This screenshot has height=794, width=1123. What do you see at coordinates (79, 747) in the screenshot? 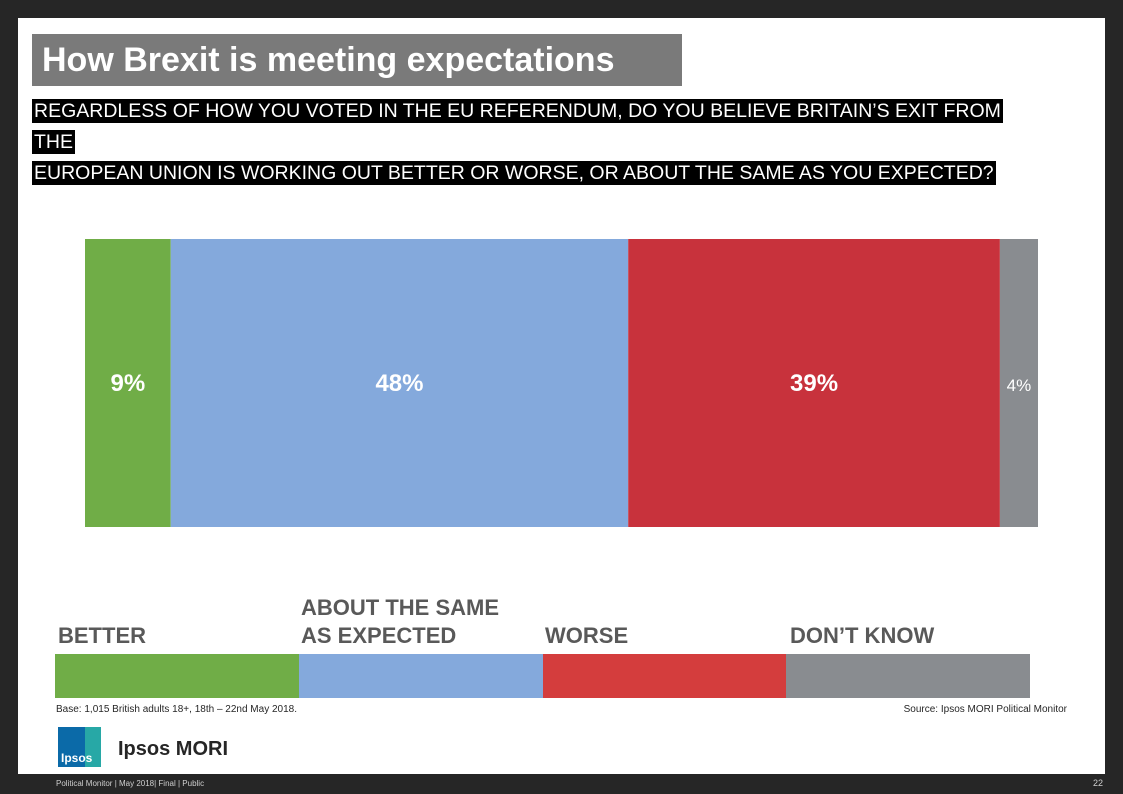
I see `ipsos-logo-icon: Ipsos` at bounding box center [79, 747].